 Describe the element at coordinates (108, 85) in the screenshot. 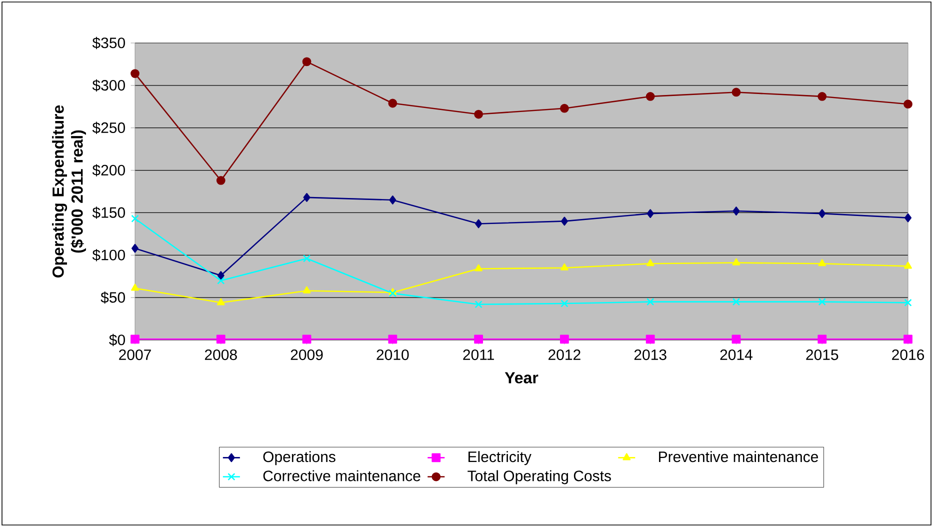

I see `y-tick-label: $300` at that location.